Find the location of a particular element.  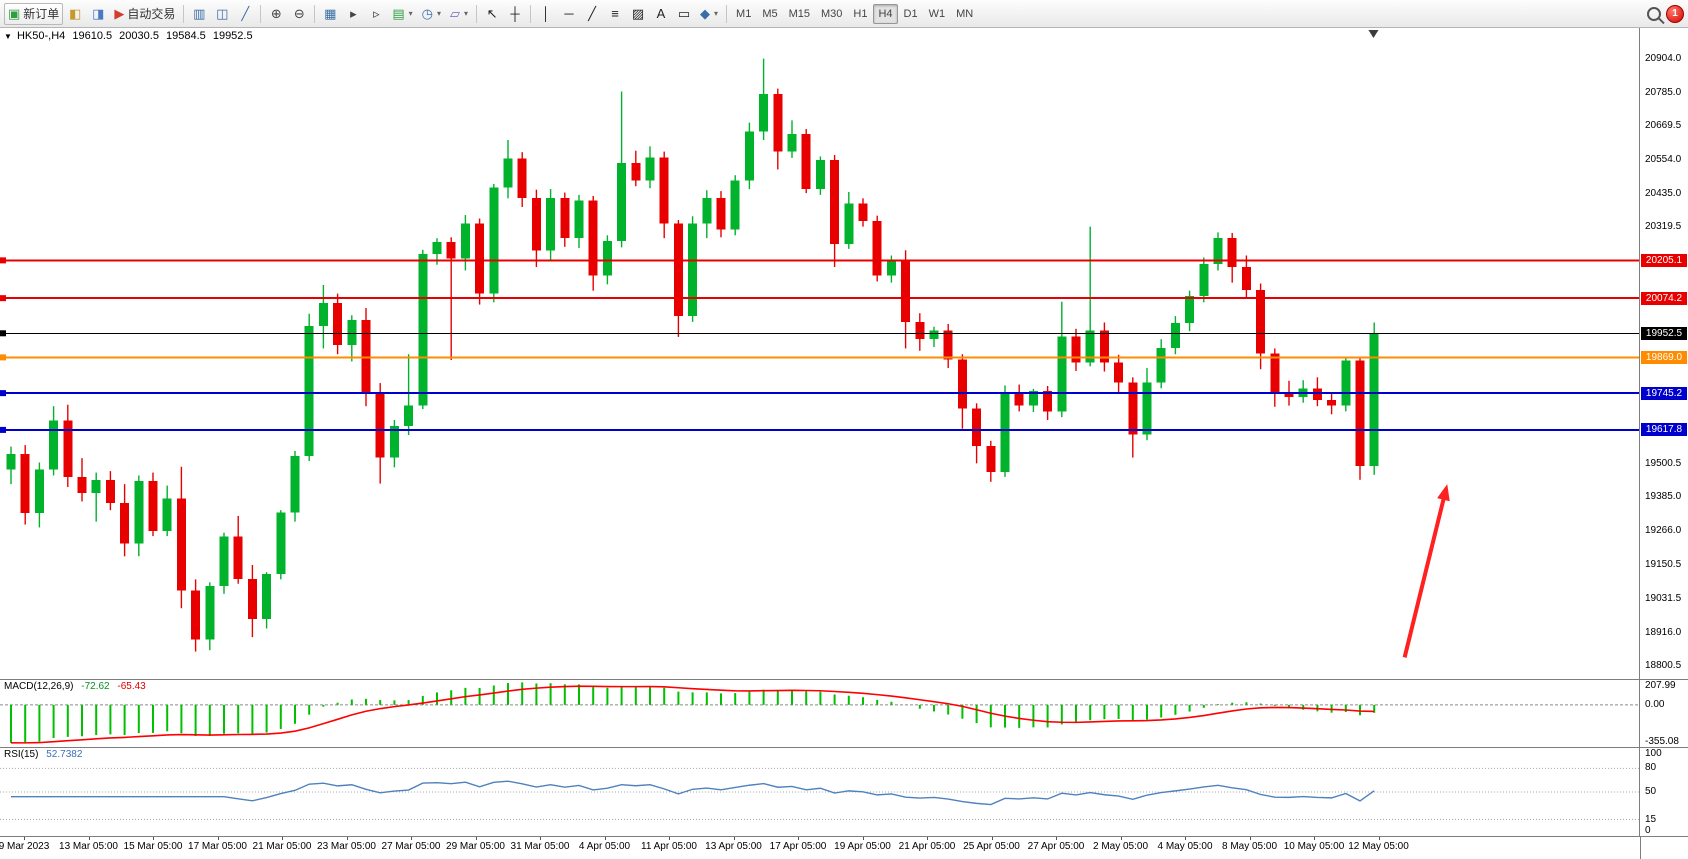

price-axis-label: 19385.0 is located at coordinates (1663, 497).